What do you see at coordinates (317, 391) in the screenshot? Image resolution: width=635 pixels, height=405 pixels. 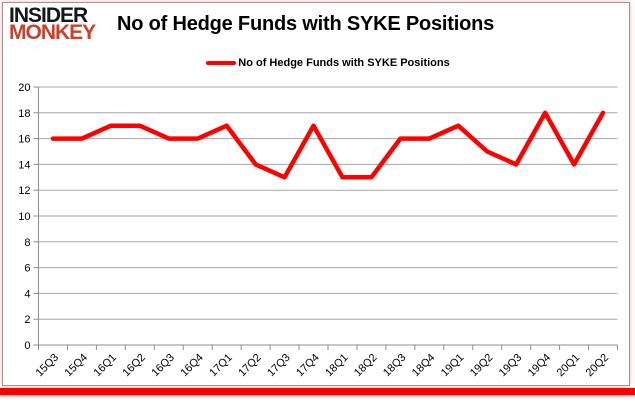 I see `bottom-accent-bar` at bounding box center [317, 391].